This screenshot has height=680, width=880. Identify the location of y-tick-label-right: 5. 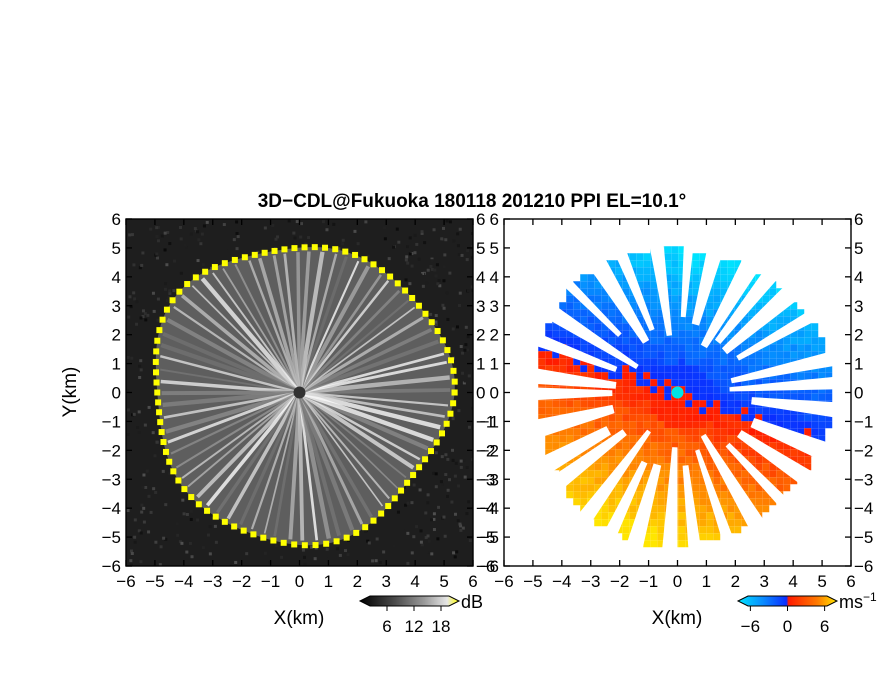
(858, 248).